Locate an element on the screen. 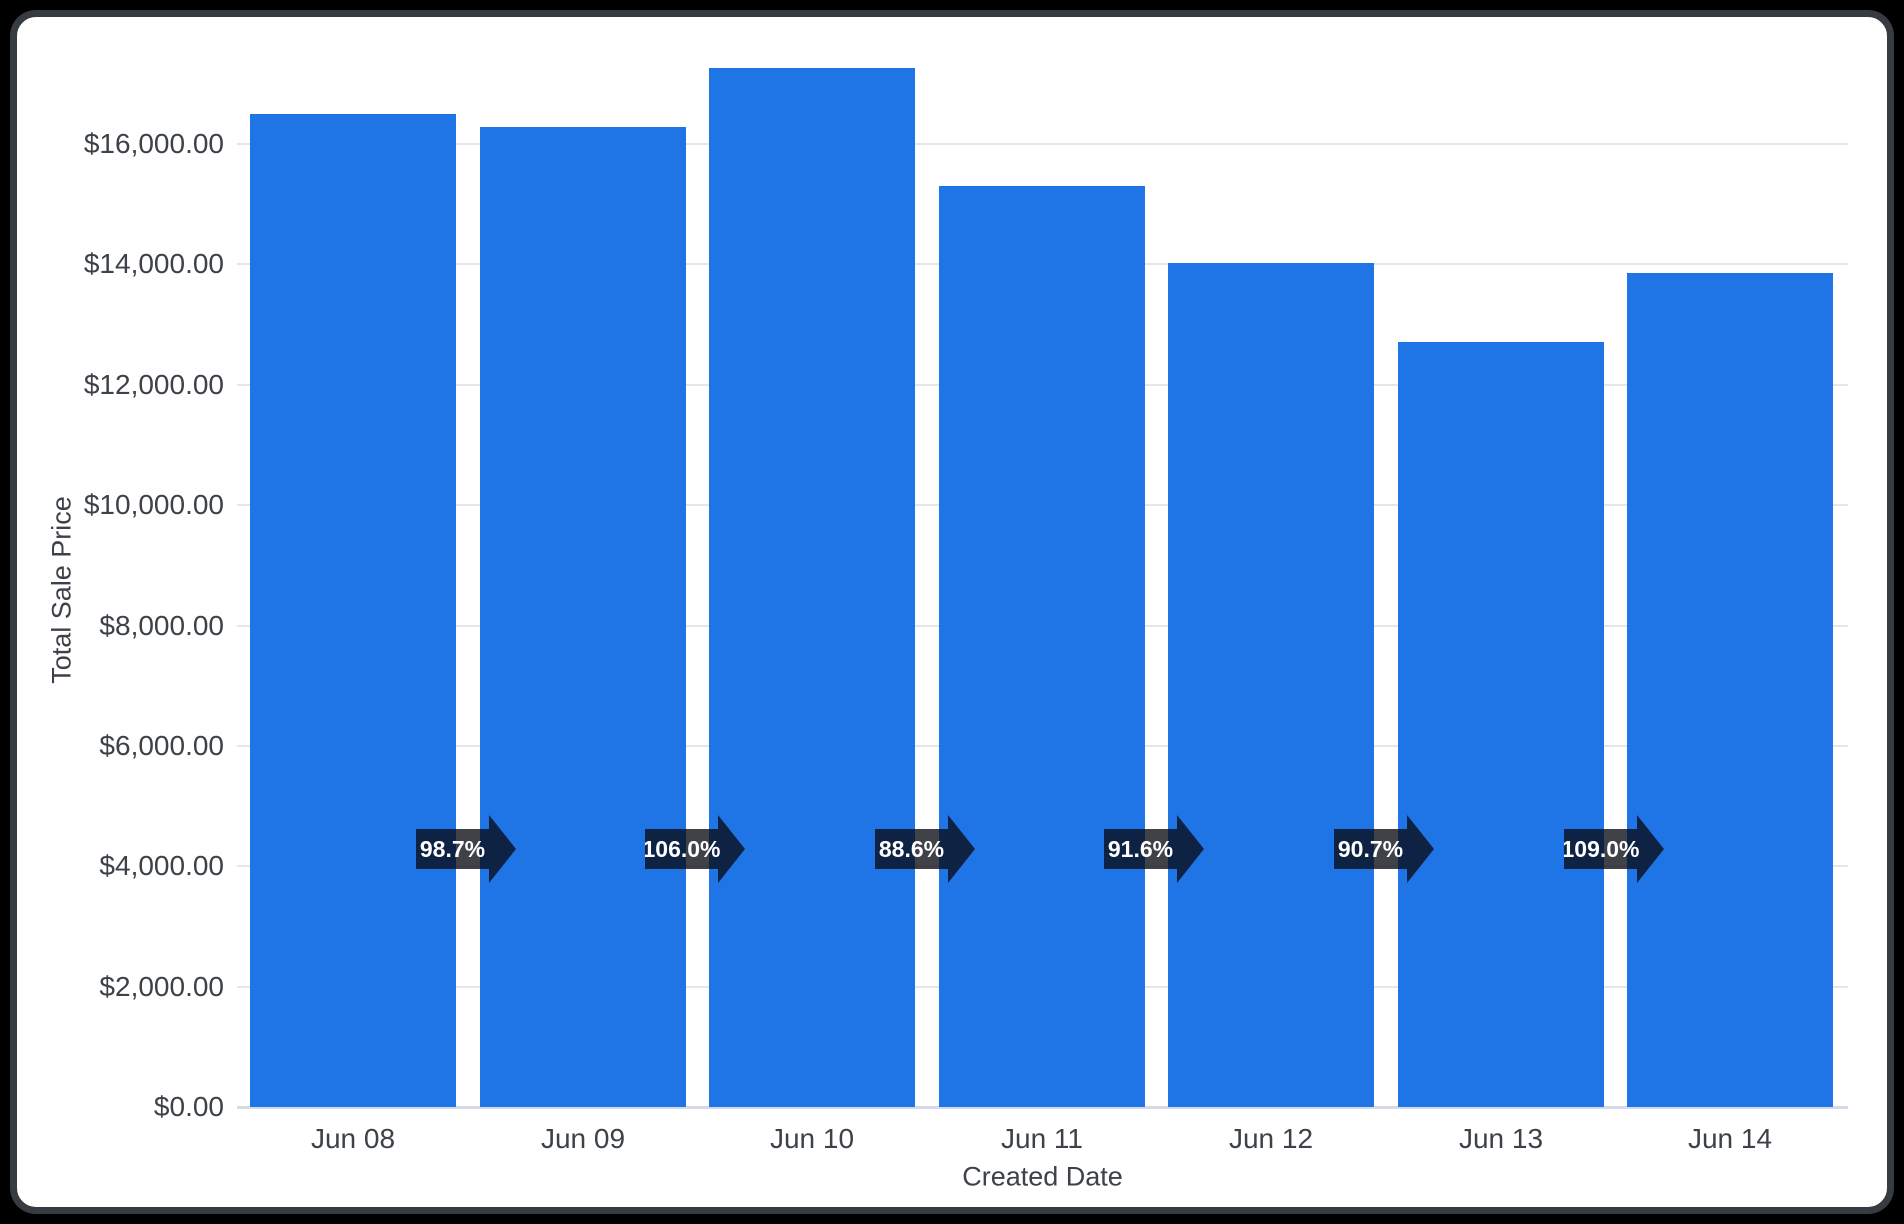 The image size is (1904, 1224). percent-change-arrow-5: 90.7% is located at coordinates (1384, 849).